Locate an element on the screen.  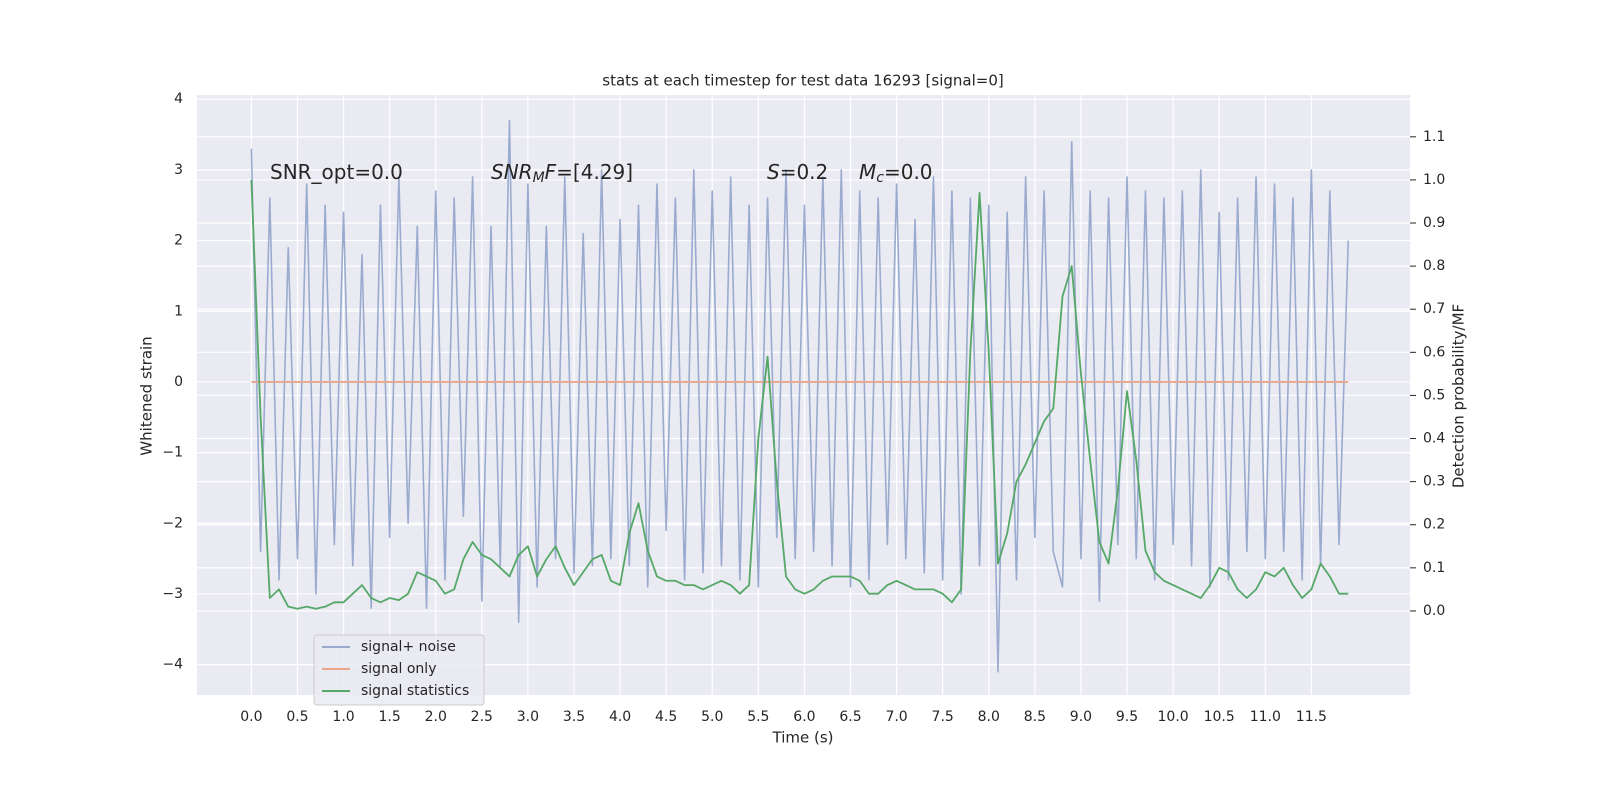
legend-box is located at coordinates (399, 670).